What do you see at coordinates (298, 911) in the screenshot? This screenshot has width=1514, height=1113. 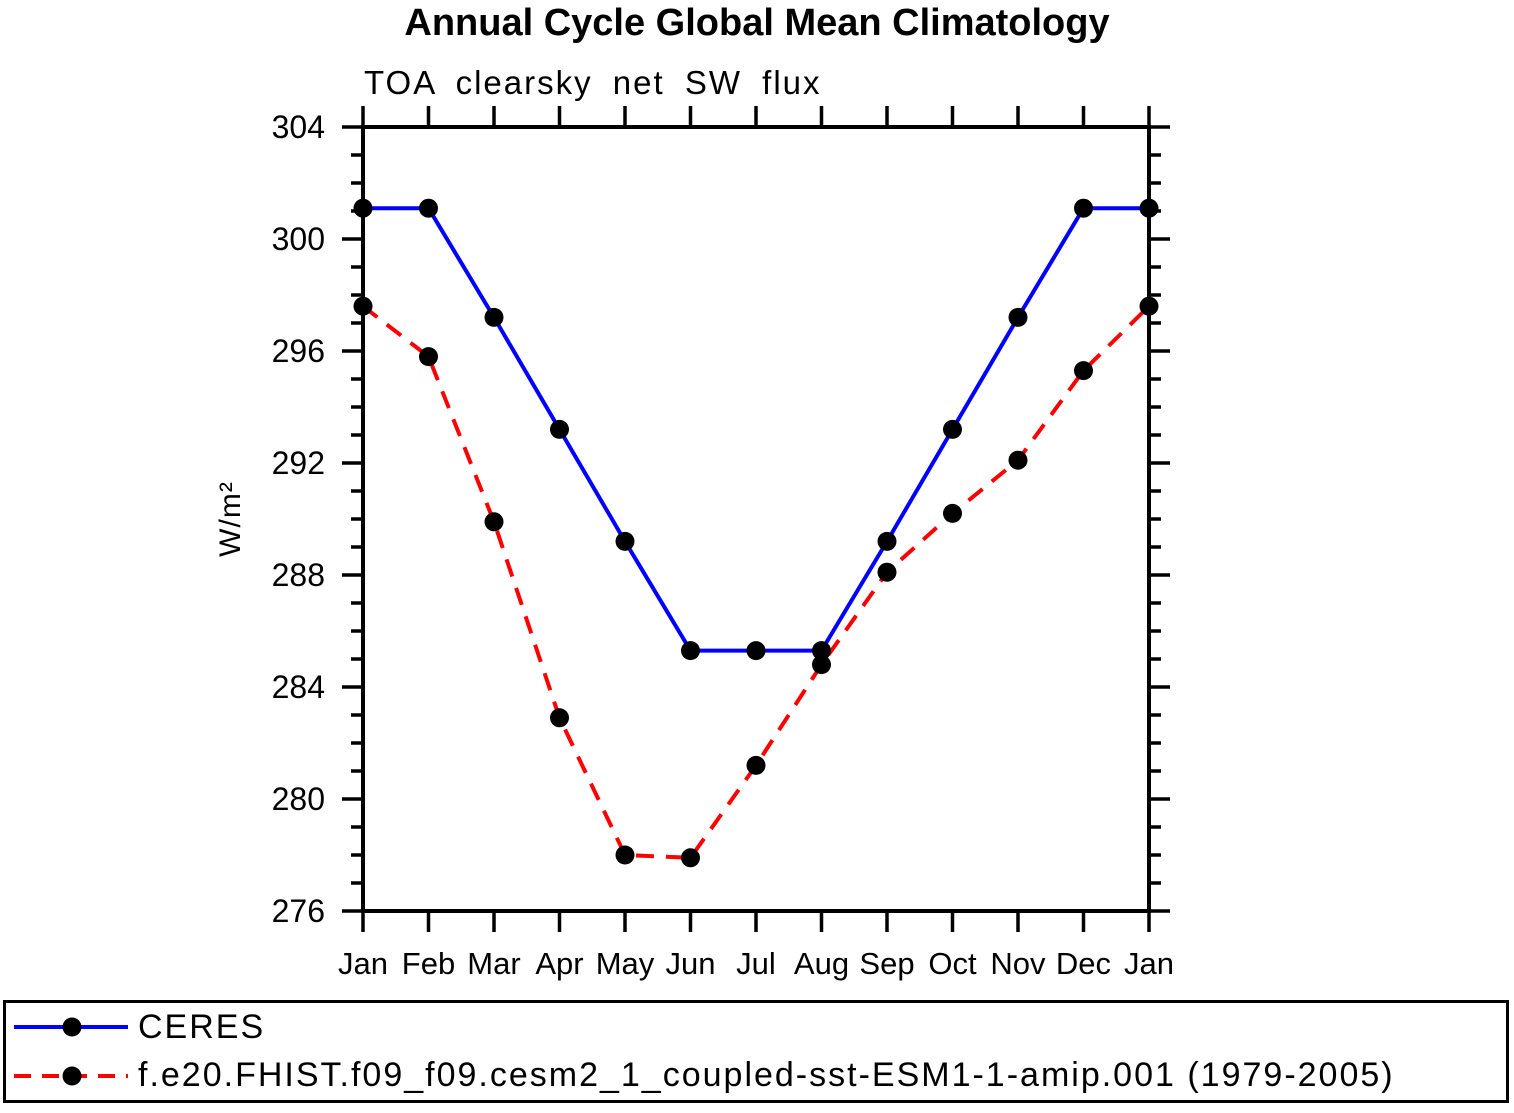 I see `y-tick-label: 276` at bounding box center [298, 911].